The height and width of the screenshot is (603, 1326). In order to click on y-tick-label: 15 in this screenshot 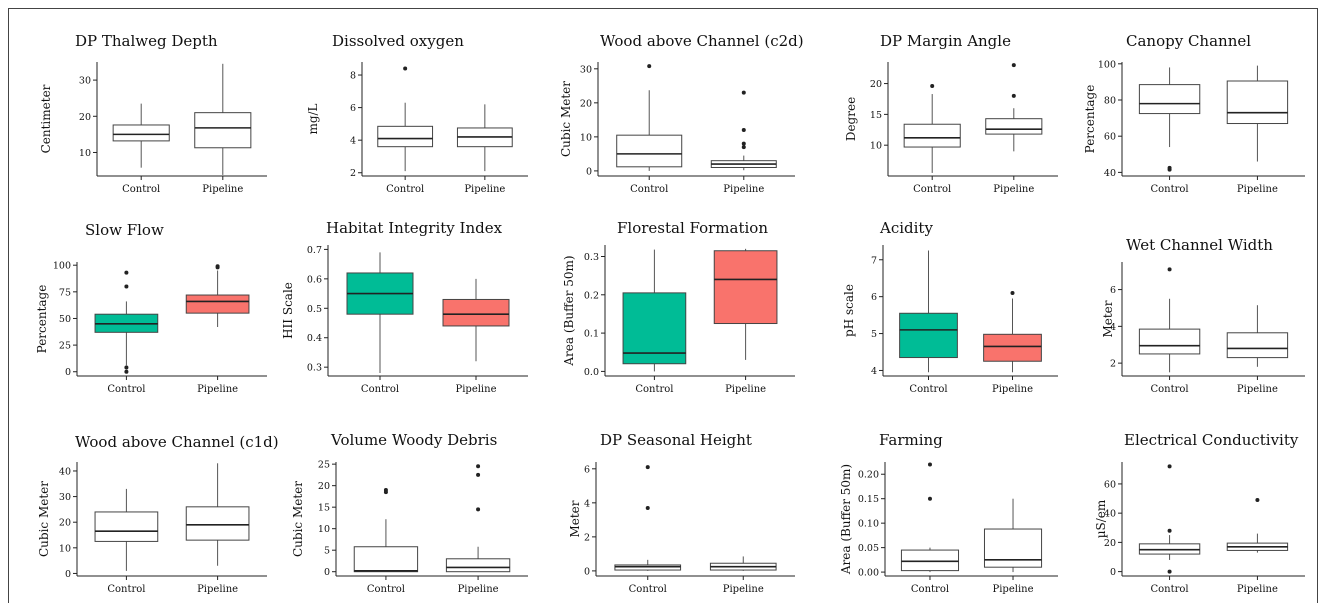, I will do `click(324, 508)`.